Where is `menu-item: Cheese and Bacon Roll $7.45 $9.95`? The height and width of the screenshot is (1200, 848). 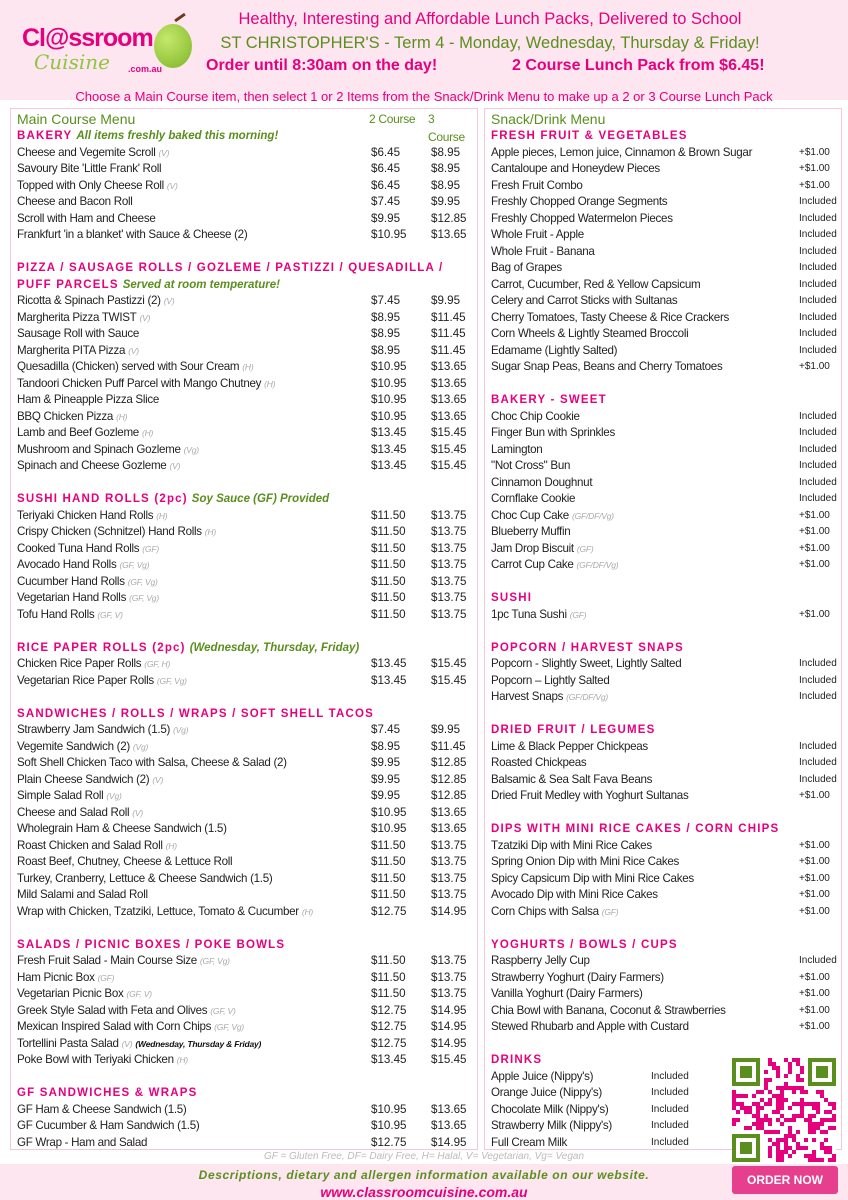 menu-item: Cheese and Bacon Roll $7.45 $9.95 is located at coordinates (244, 202).